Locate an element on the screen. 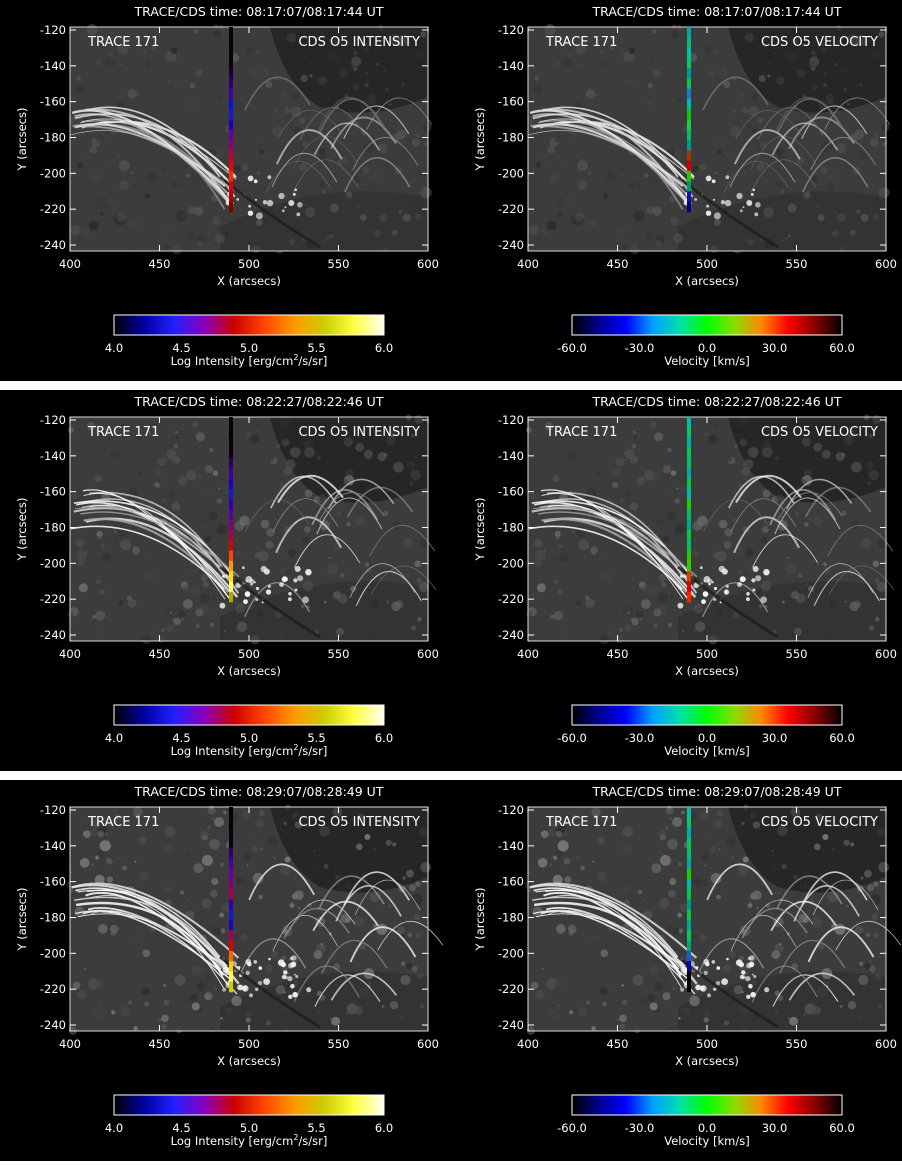 The width and height of the screenshot is (902, 1165). colorbar-intensity is located at coordinates (249, 1105).